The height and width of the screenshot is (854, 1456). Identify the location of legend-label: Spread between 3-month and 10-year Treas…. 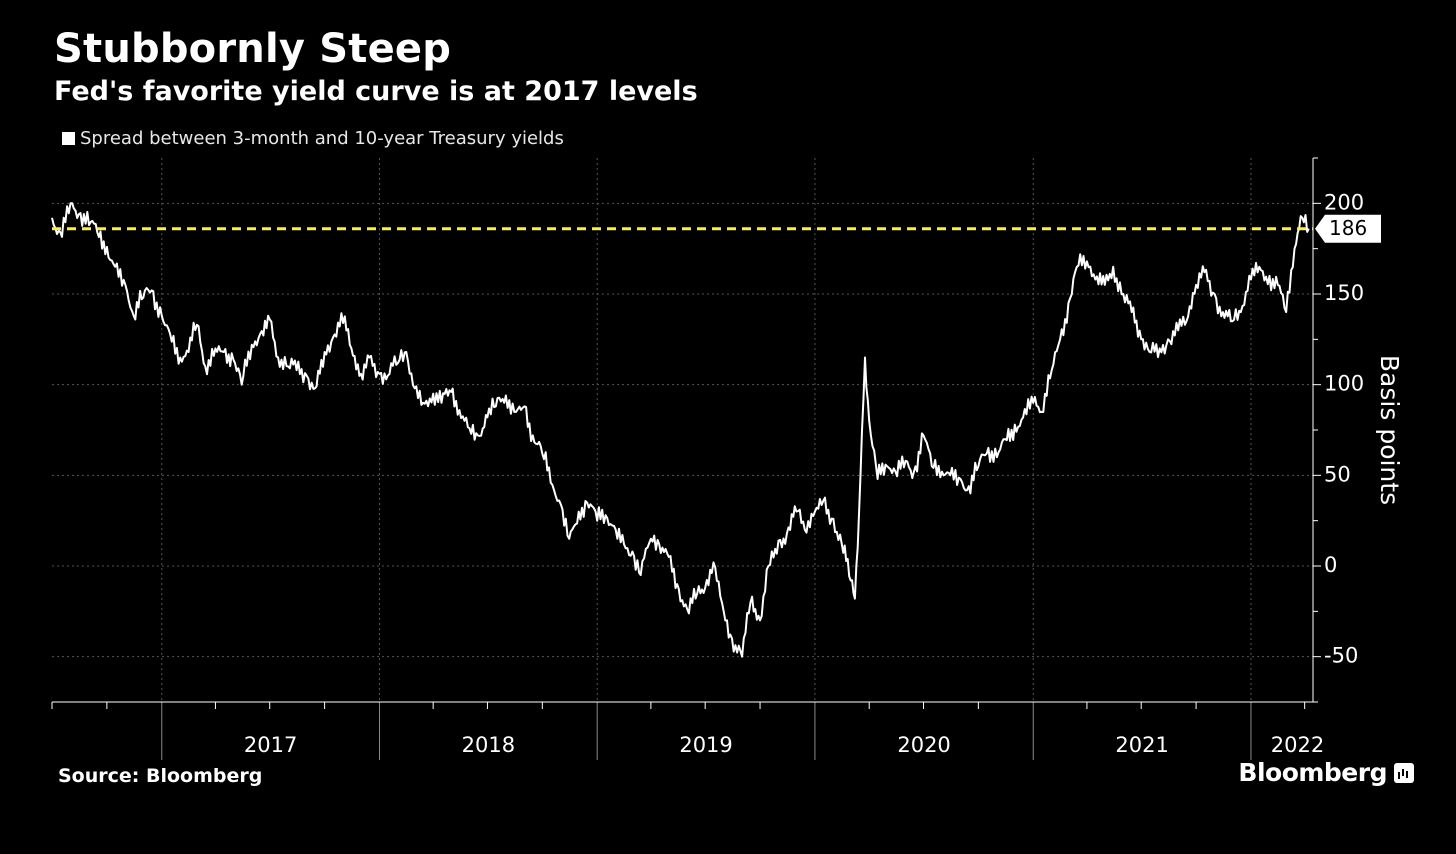
(322, 138).